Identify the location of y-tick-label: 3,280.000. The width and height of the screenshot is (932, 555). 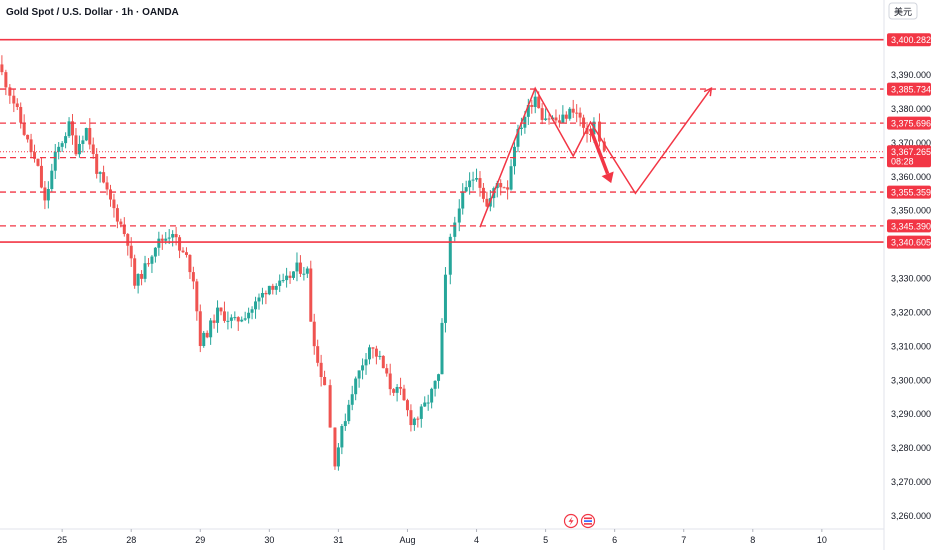
(911, 448).